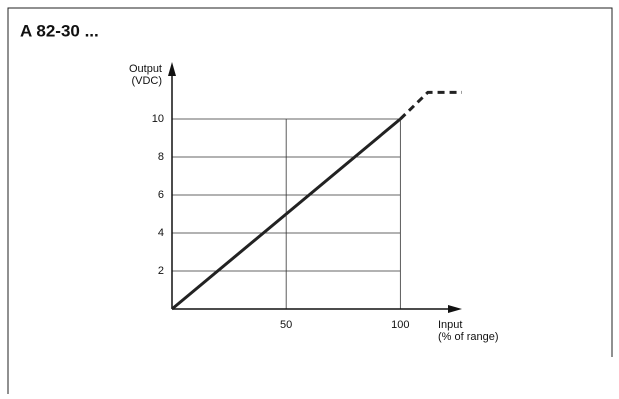 Image resolution: width=619 pixels, height=399 pixels. I want to click on y-tick-label: 4, so click(161, 233).